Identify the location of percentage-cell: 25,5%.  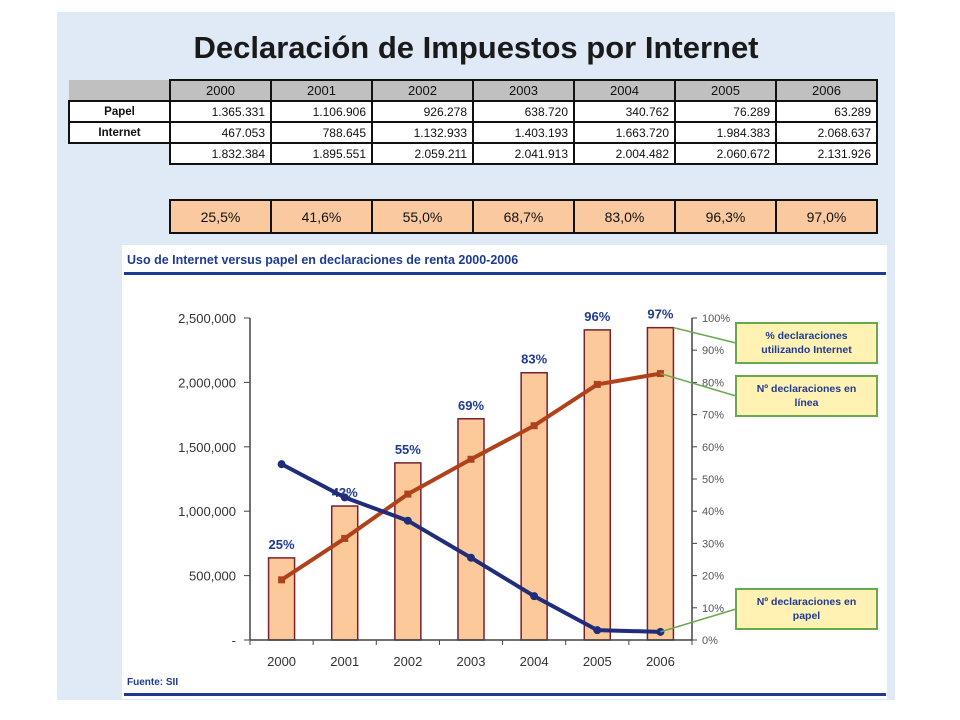
(220, 216).